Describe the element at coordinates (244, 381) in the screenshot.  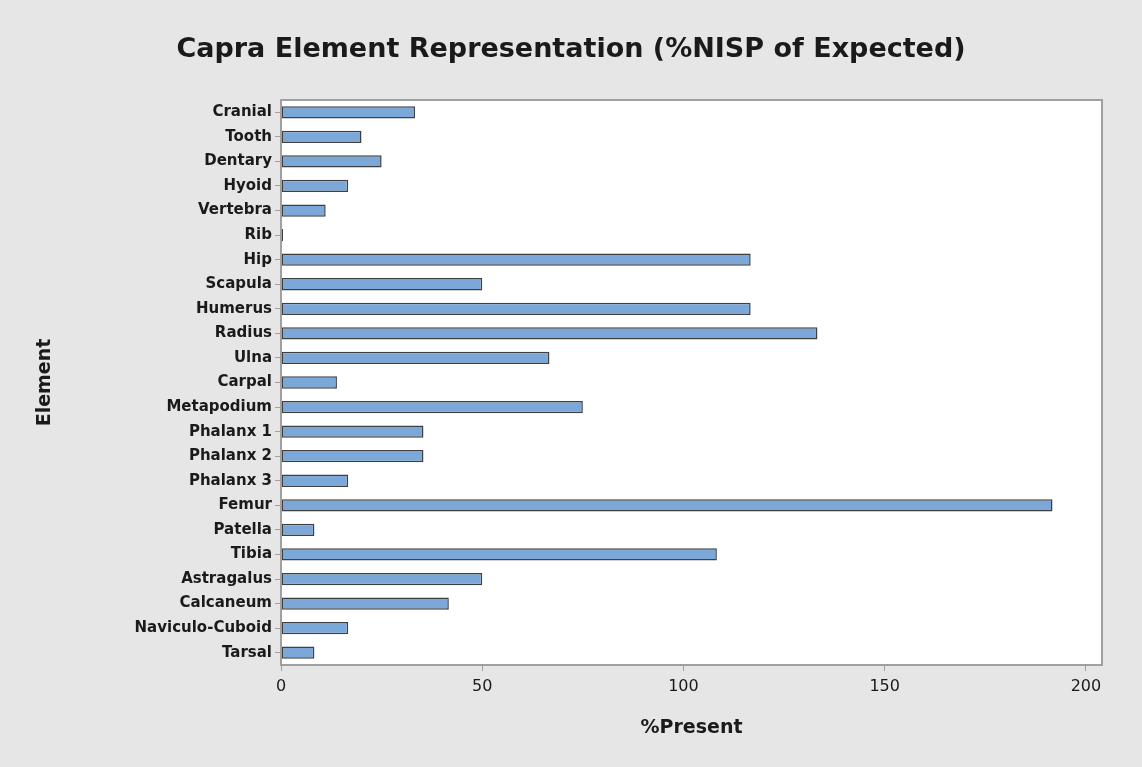
I see `y-tick-label: Carpal` at that location.